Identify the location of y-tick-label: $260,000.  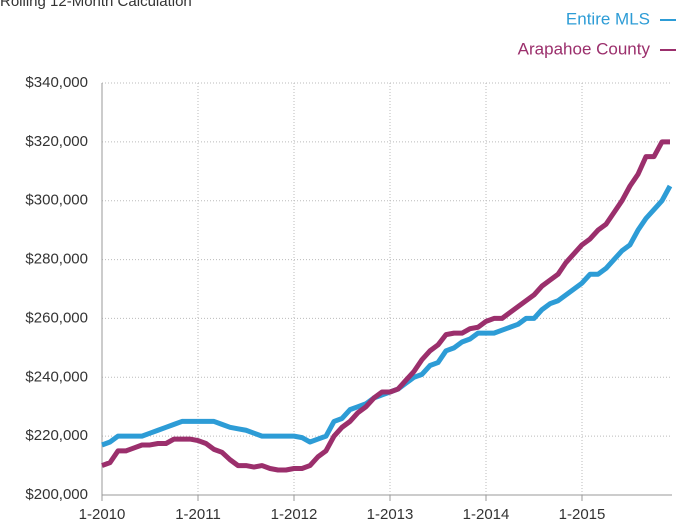
(56, 317).